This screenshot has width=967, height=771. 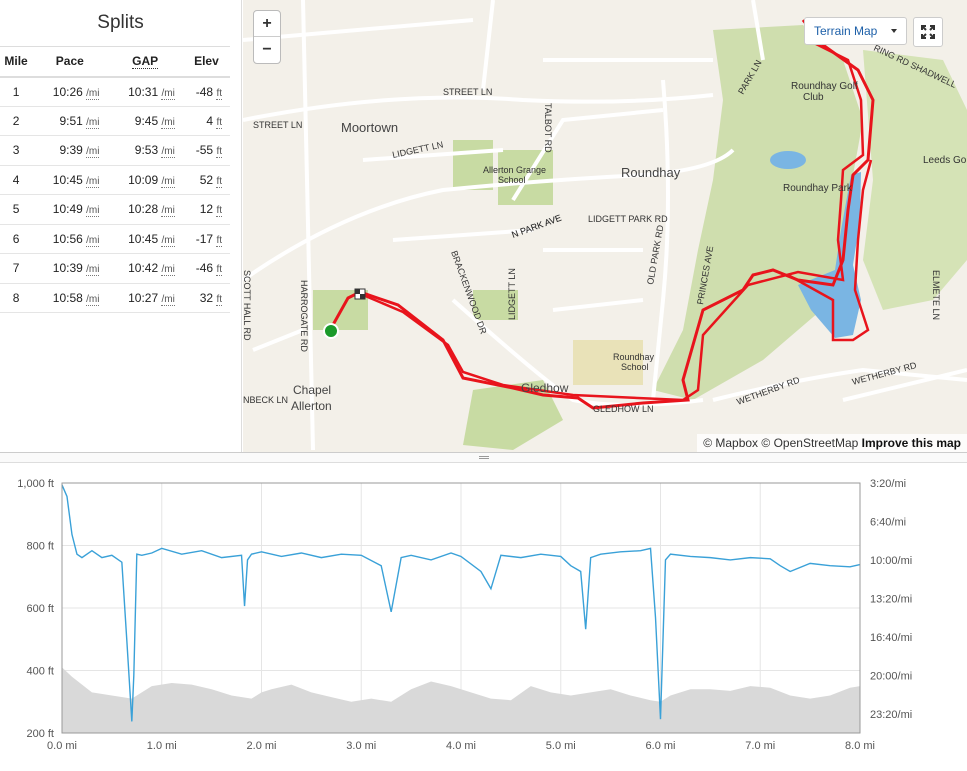 I want to click on split-mile-value: 8, so click(x=16, y=297).